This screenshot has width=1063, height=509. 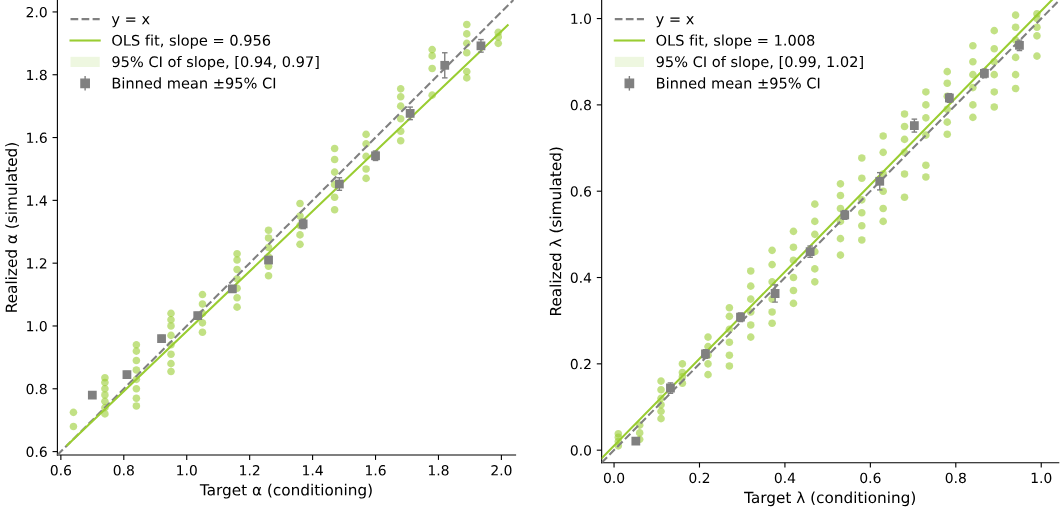 I want to click on y-tick-label: 1.2, so click(x=37, y=263).